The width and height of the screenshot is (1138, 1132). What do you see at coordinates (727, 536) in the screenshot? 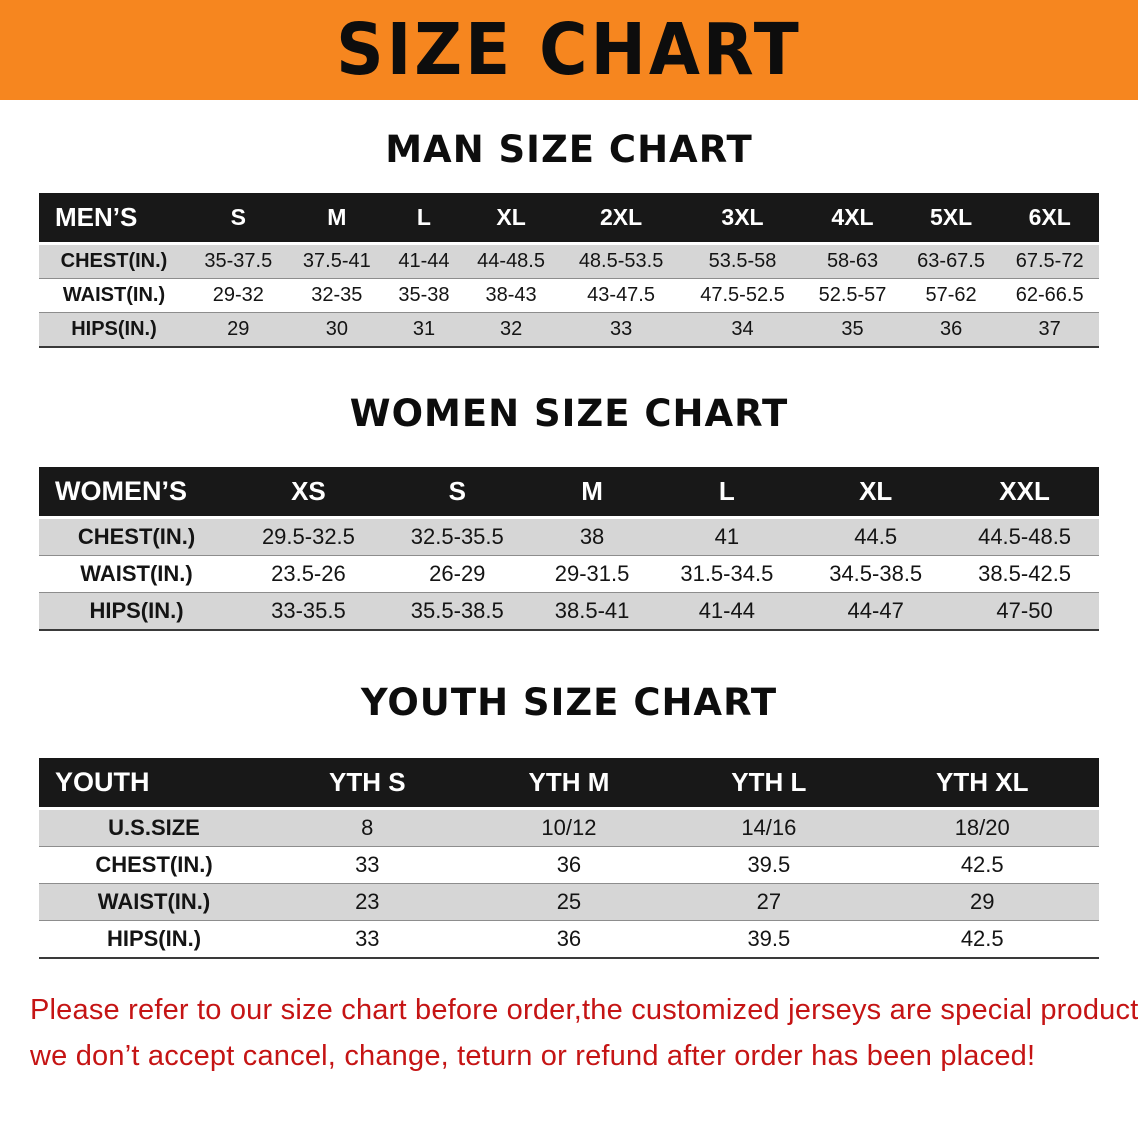
I see `size-value-cell: 41` at bounding box center [727, 536].